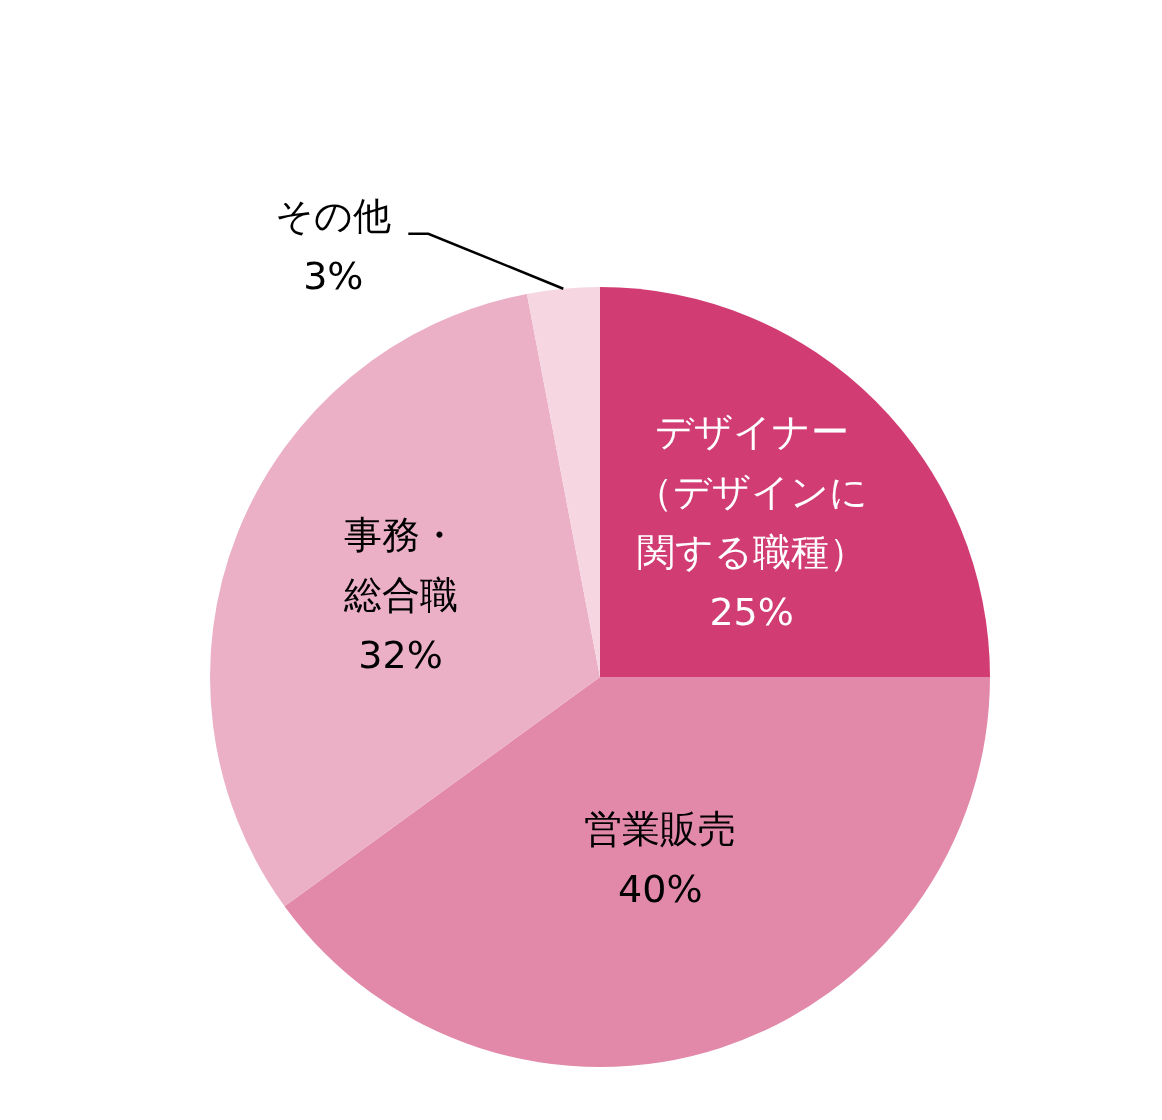 This screenshot has width=1162, height=1120. I want to click on data-label: 32%, so click(400, 654).